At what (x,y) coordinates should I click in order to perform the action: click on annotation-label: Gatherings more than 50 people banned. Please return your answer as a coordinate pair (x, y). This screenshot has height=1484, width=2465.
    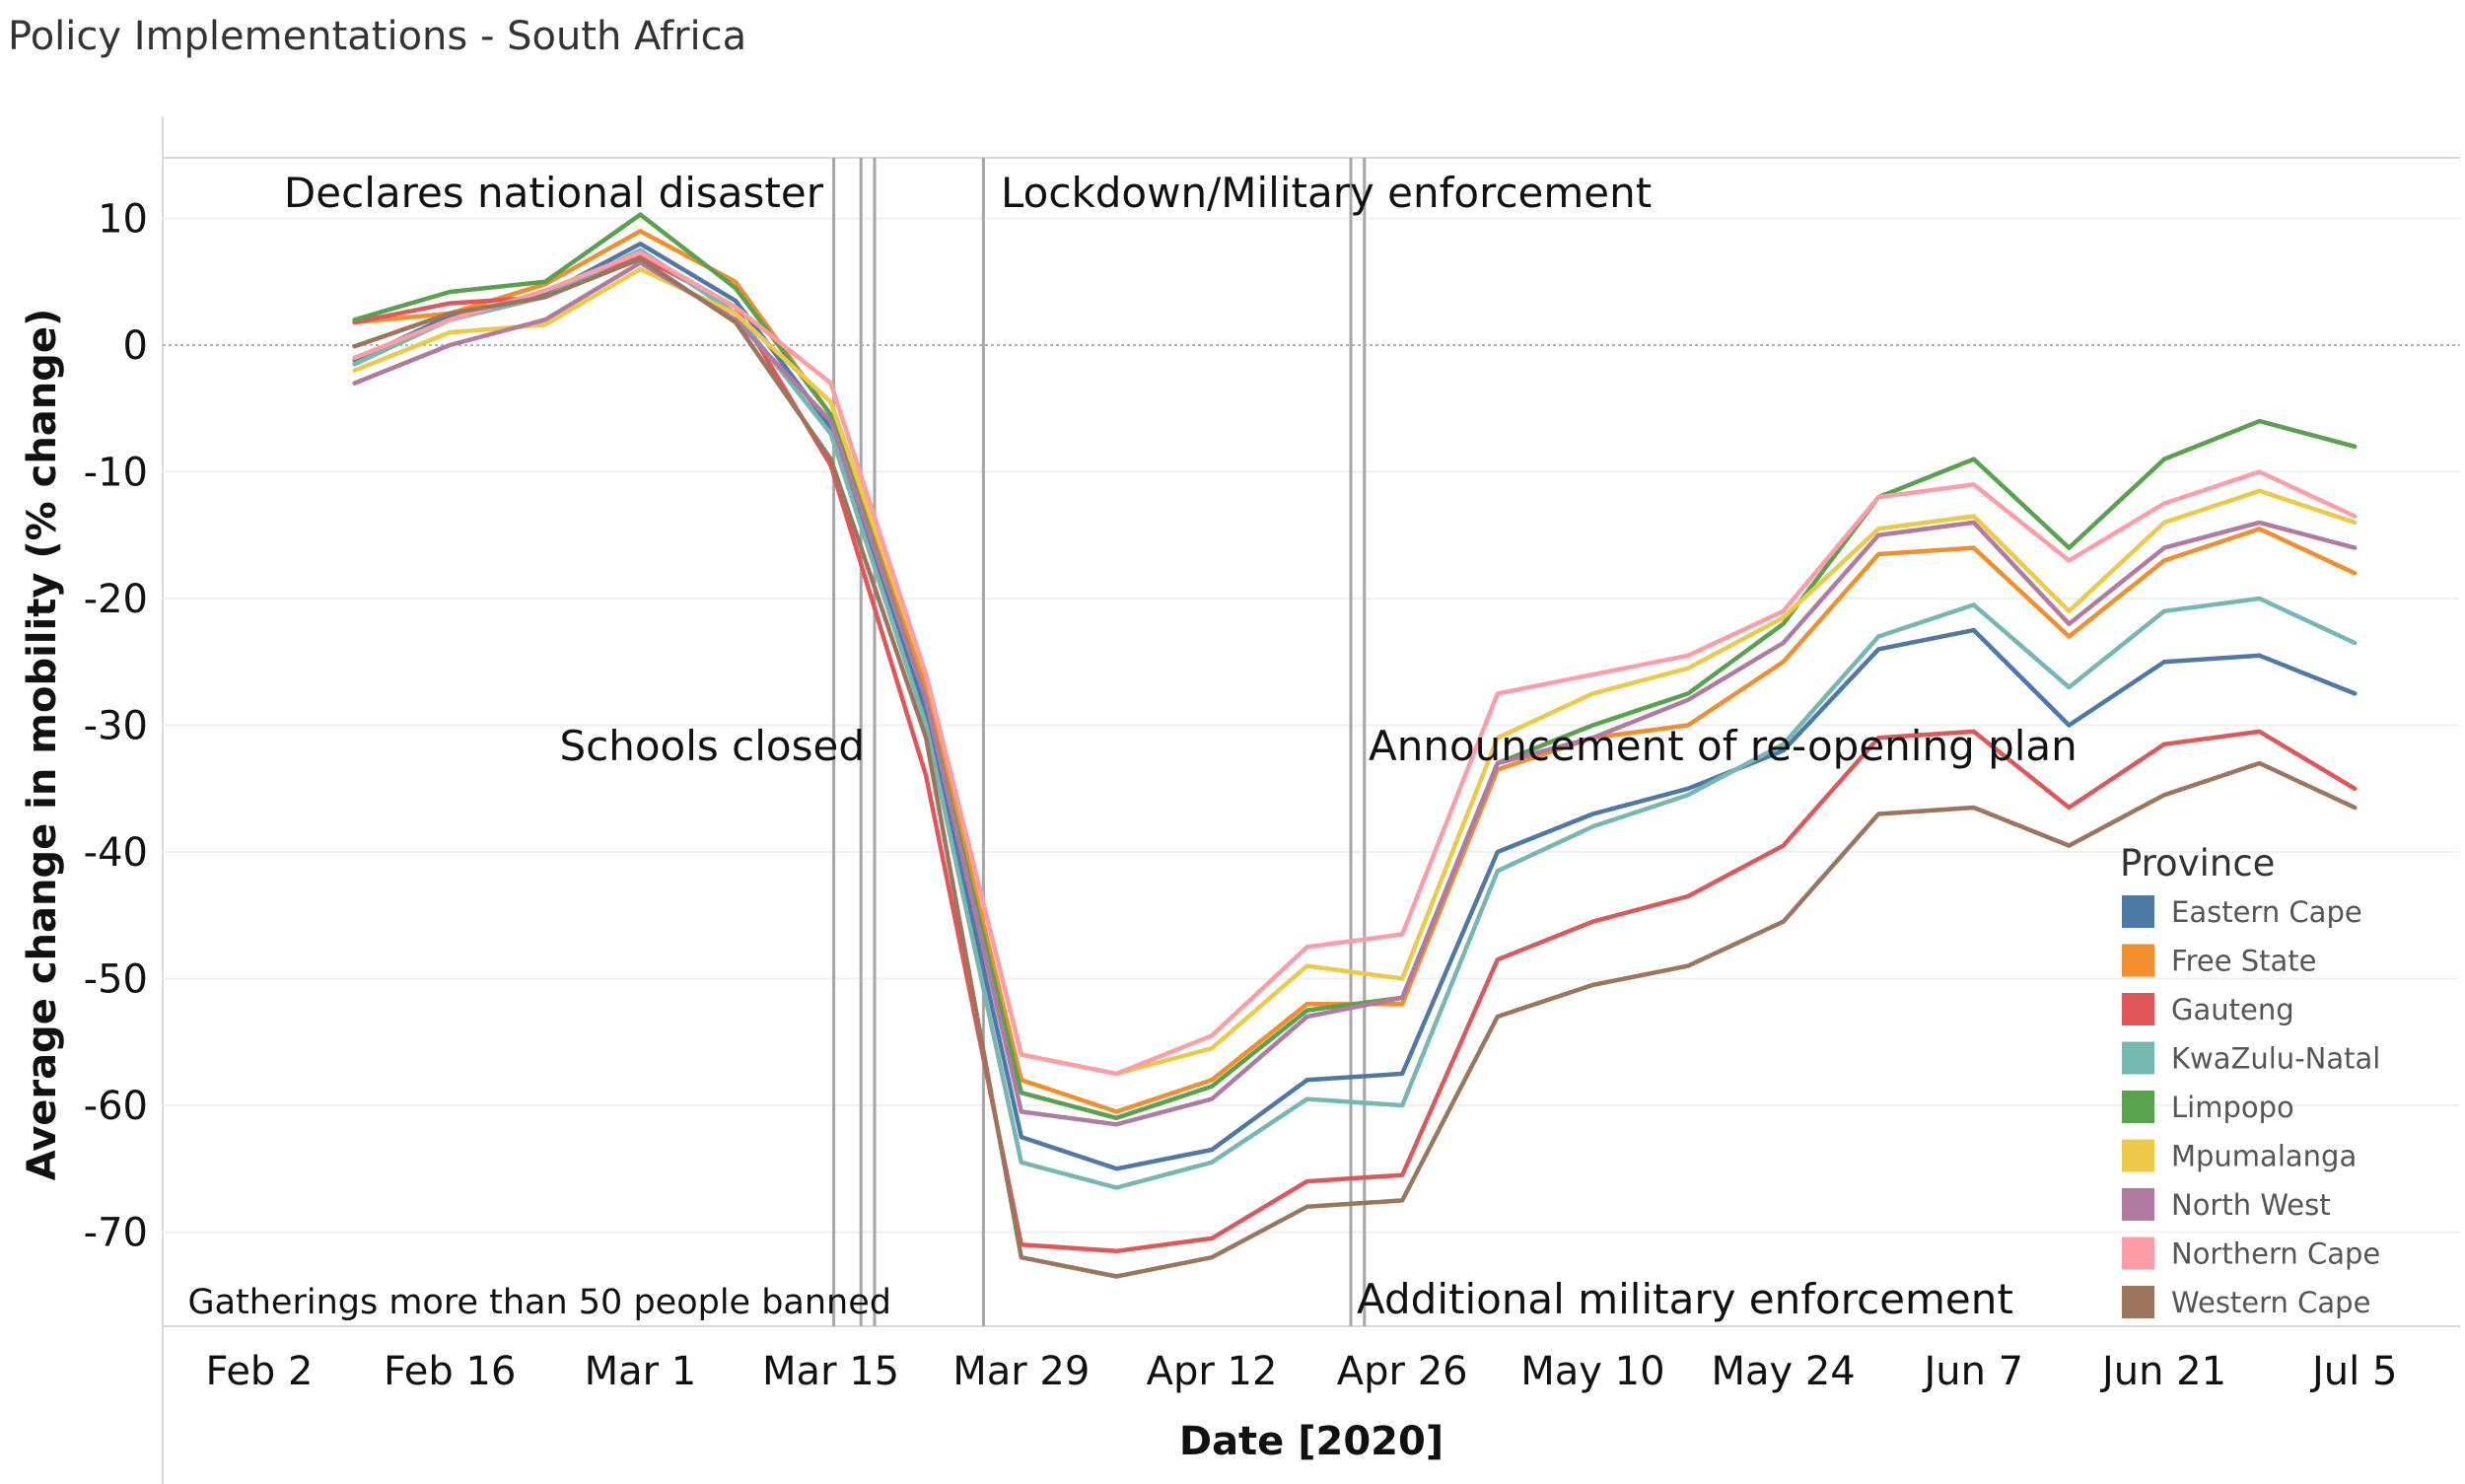
    Looking at the image, I should click on (539, 1302).